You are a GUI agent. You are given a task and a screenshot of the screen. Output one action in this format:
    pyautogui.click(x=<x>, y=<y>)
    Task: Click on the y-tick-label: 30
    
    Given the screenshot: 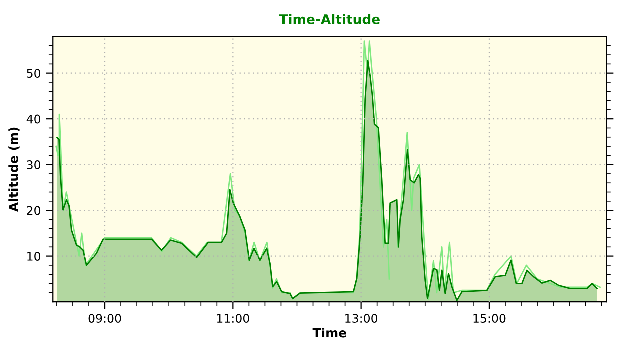 What is the action you would take?
    pyautogui.click(x=34, y=165)
    